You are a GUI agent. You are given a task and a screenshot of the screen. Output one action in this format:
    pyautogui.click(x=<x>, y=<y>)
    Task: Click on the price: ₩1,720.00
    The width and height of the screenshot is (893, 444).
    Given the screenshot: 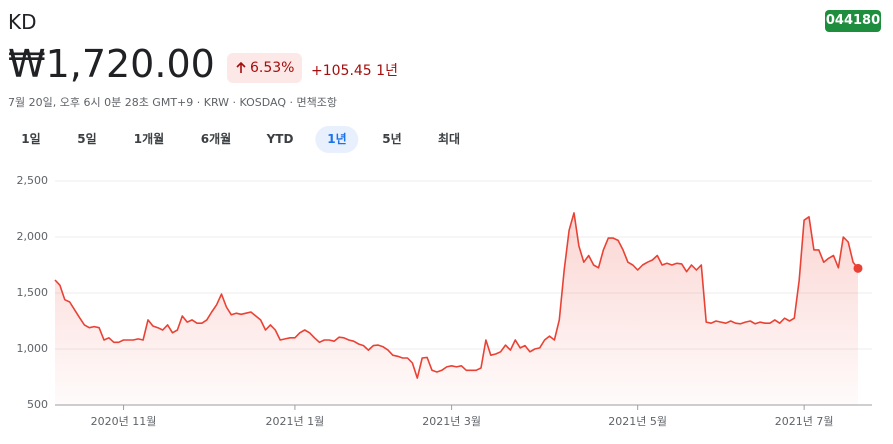 What is the action you would take?
    pyautogui.click(x=111, y=64)
    